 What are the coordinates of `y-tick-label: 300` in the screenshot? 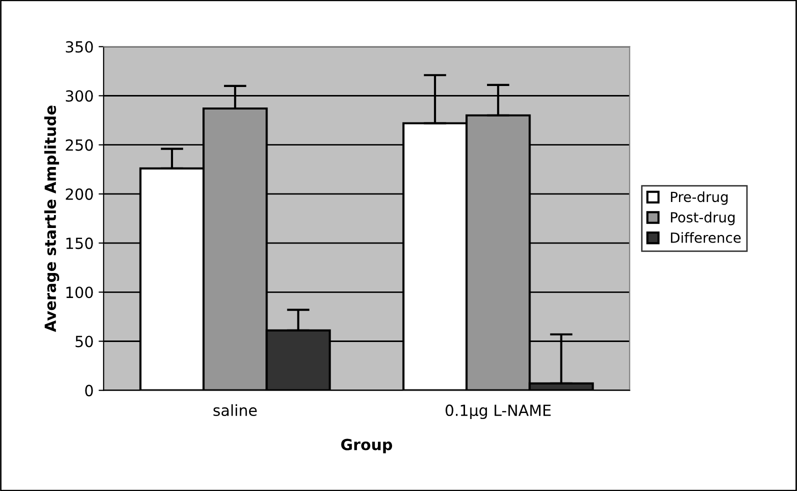 It's located at (79, 96).